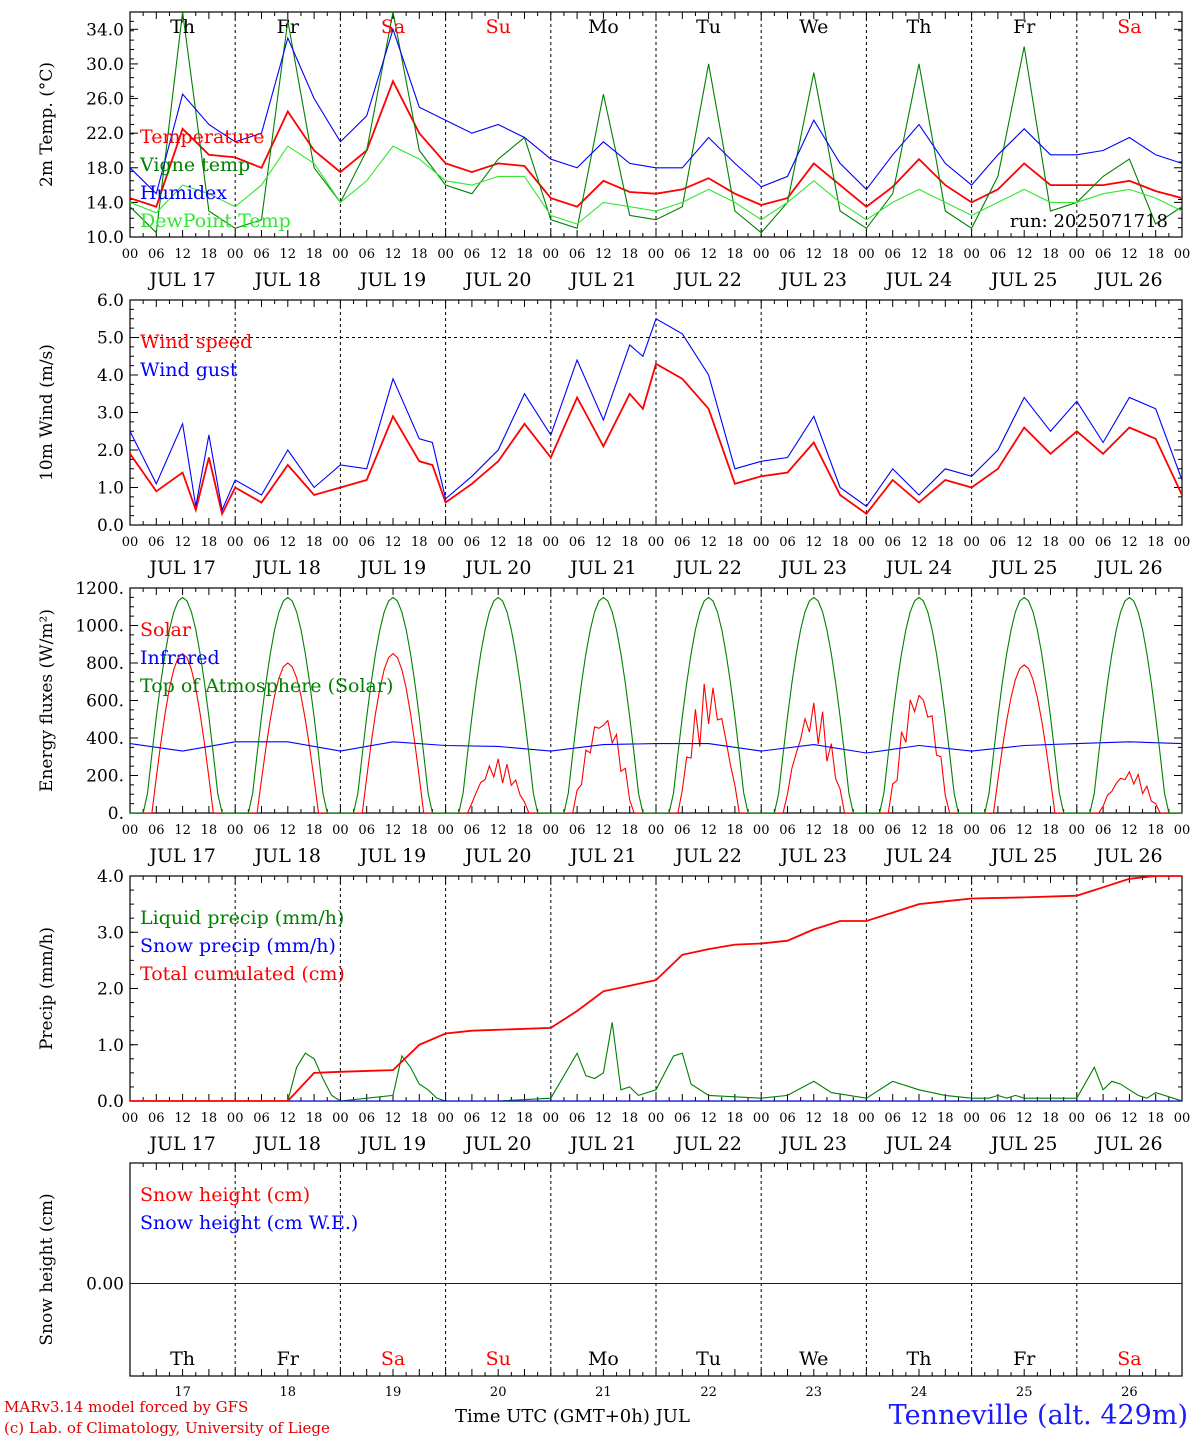  I want to click on x-axis-title: Time UTC (GMT+0h) JUL, so click(572, 1416).